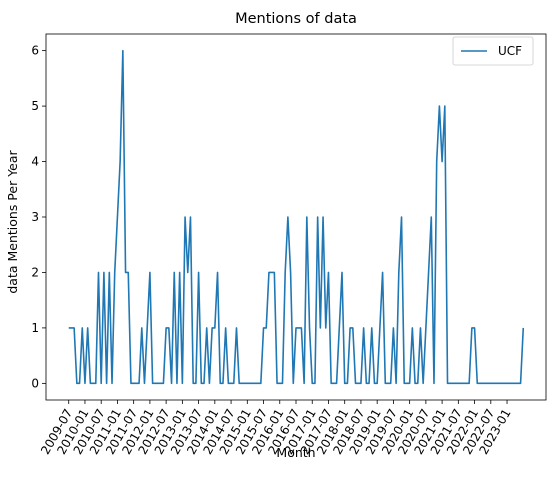 This screenshot has height=498, width=554. I want to click on y-tick-label: 2, so click(35, 272).